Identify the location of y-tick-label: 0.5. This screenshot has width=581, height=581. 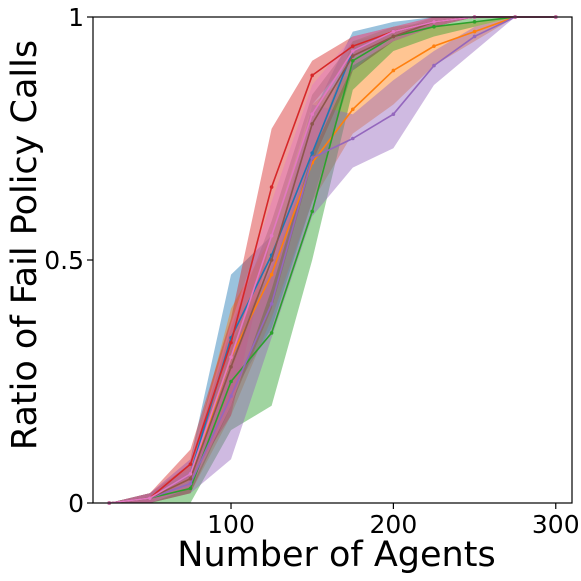
(64, 260).